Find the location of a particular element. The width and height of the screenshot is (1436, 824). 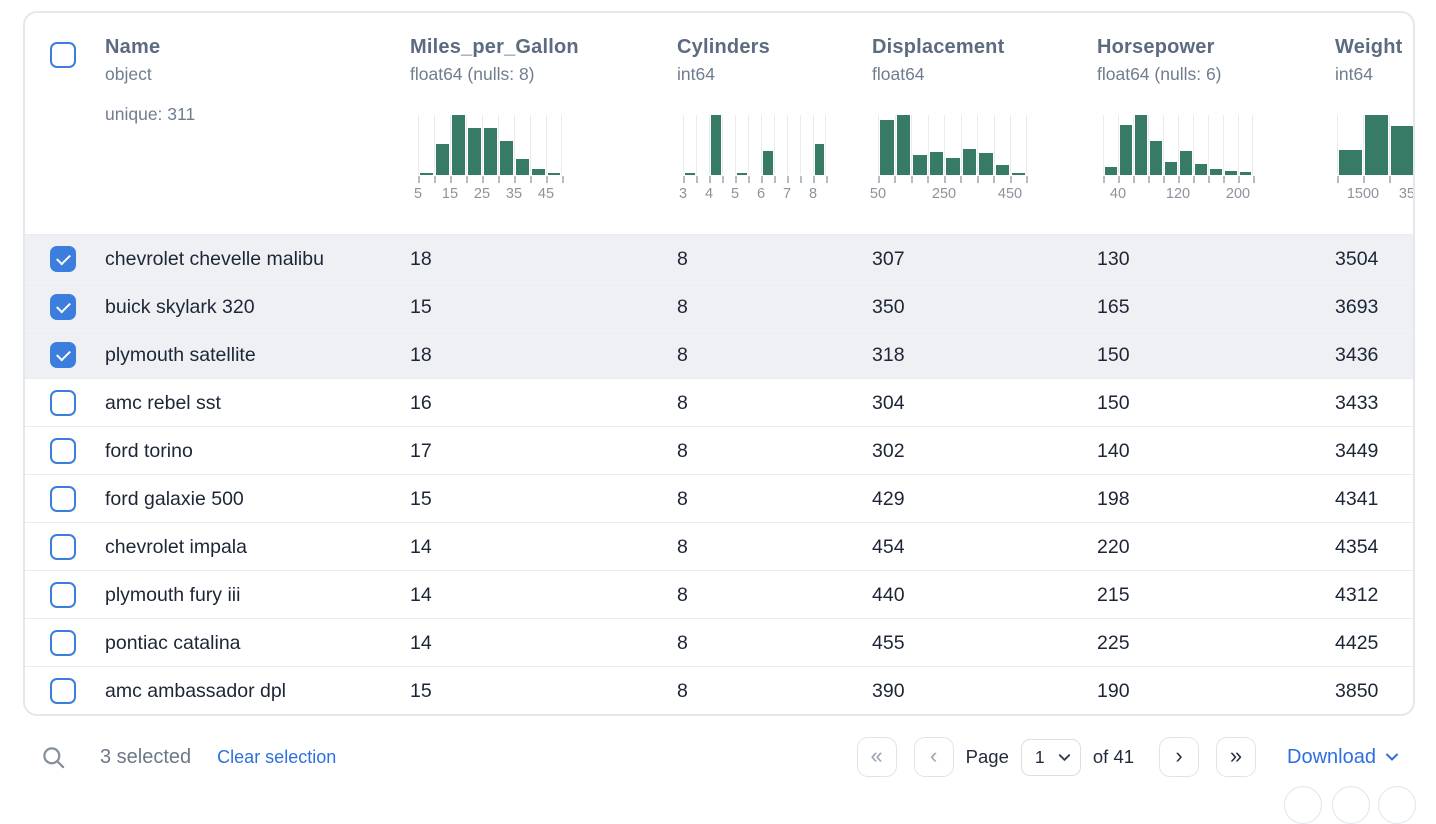

table-row: amc rebel sst 16 8 304 150 3433 is located at coordinates (719, 402).